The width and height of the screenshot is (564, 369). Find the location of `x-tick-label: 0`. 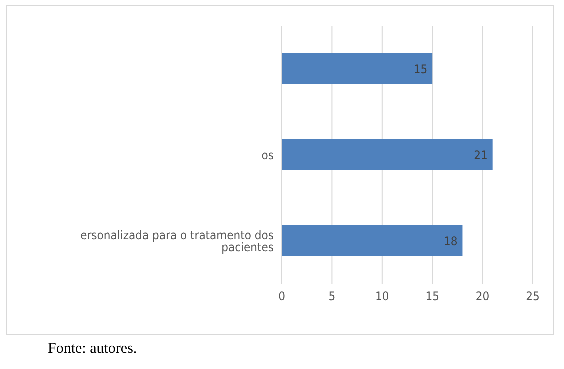

x-tick-label: 0 is located at coordinates (282, 297).